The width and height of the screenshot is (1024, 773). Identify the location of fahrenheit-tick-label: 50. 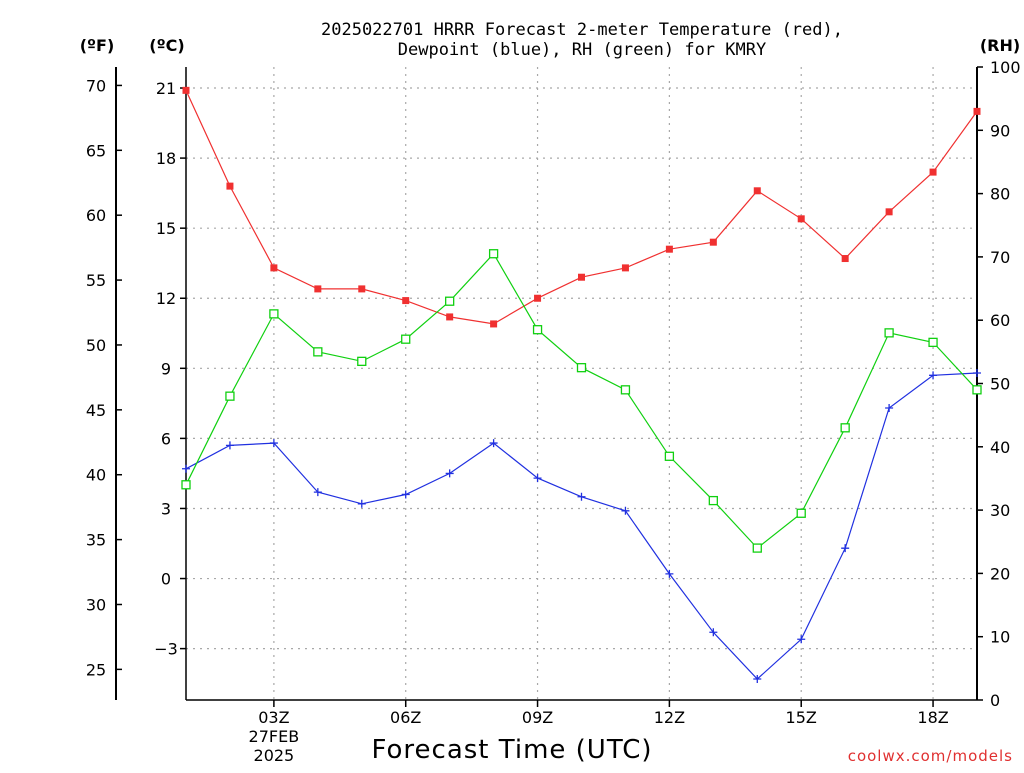
(96, 345).